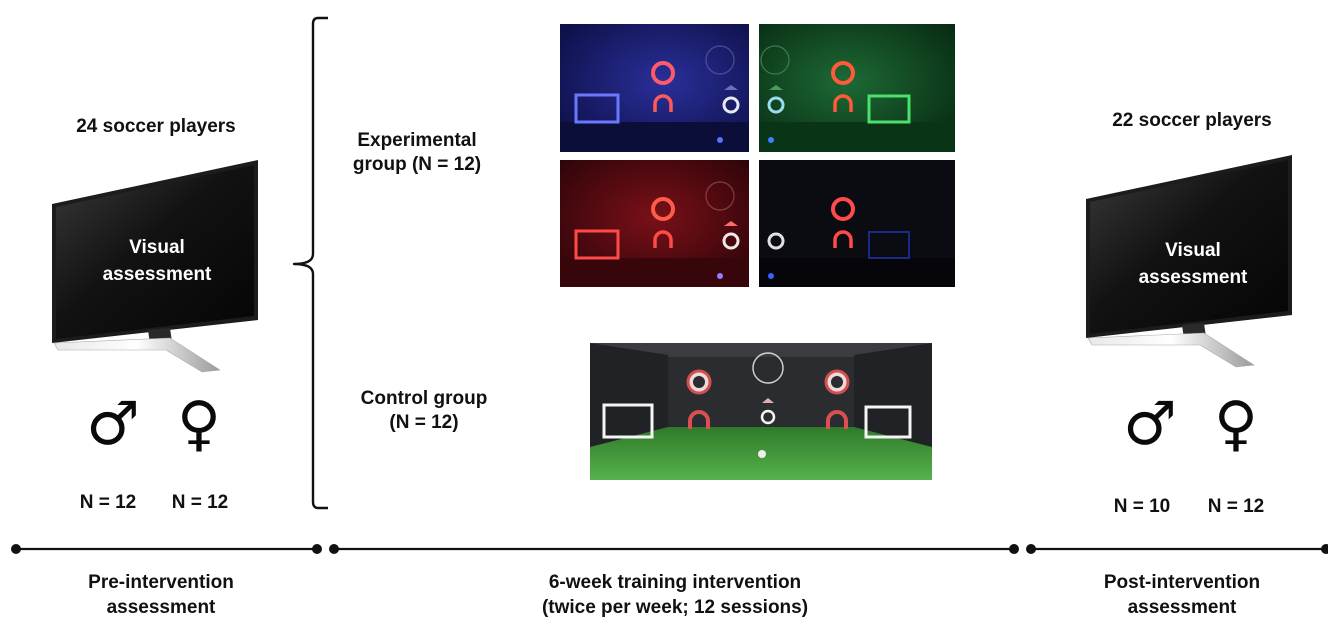 The height and width of the screenshot is (620, 1328). What do you see at coordinates (161, 582) in the screenshot?
I see `pre-intervention-line1: Pre-intervention` at bounding box center [161, 582].